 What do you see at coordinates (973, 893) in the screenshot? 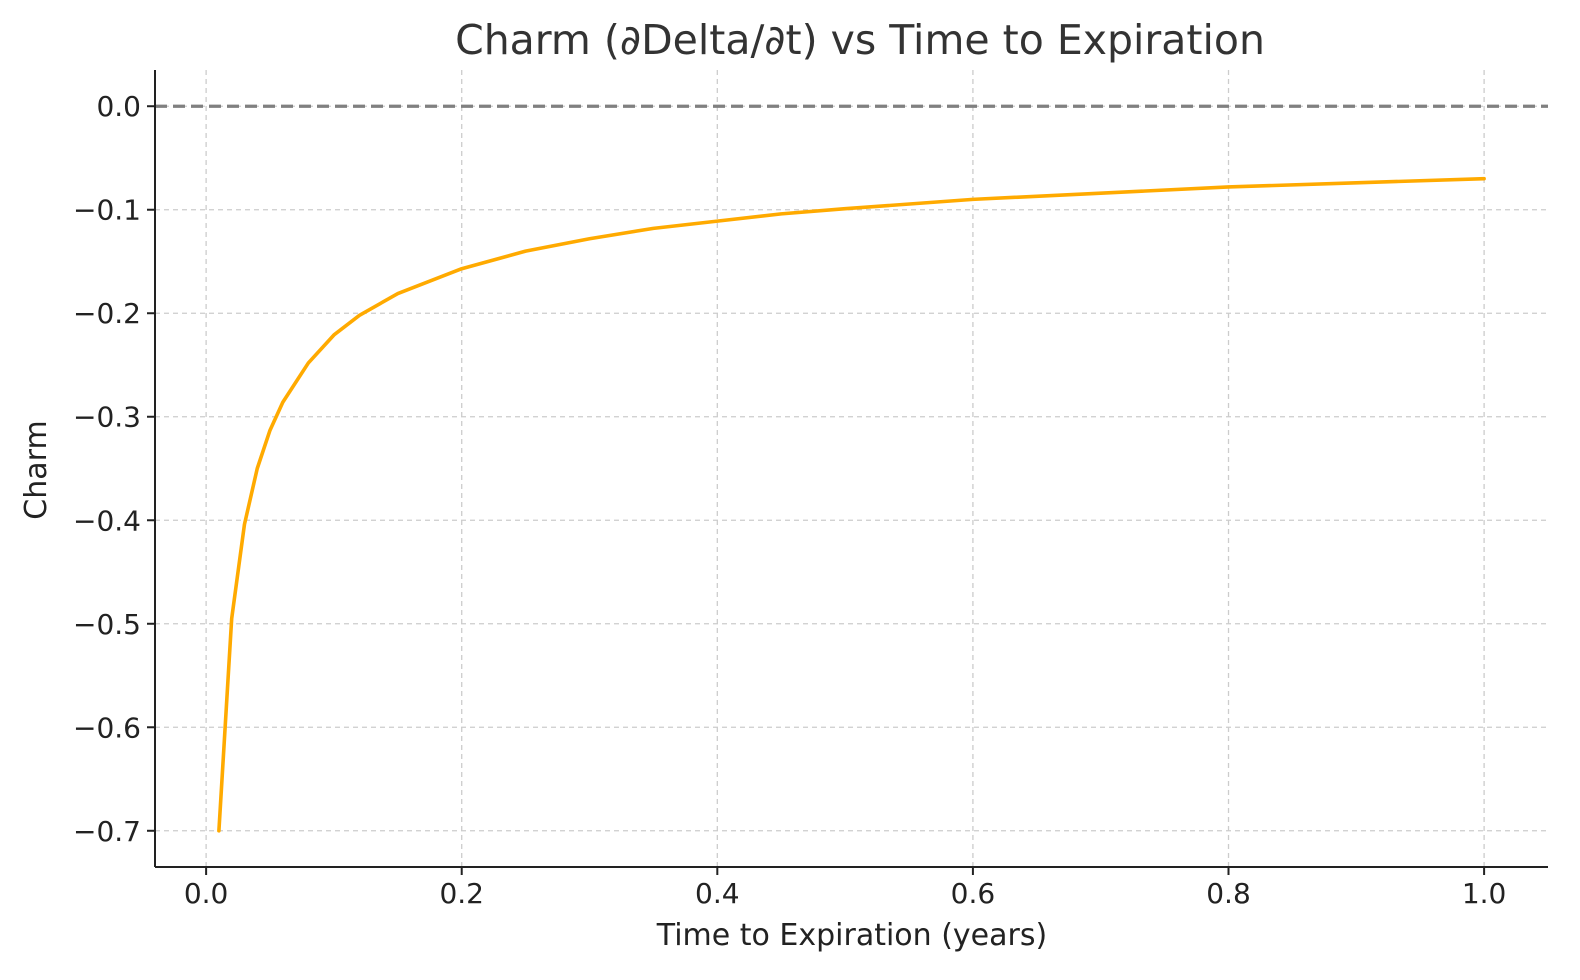
I see `x-tick-label-3: 0.6` at bounding box center [973, 893].